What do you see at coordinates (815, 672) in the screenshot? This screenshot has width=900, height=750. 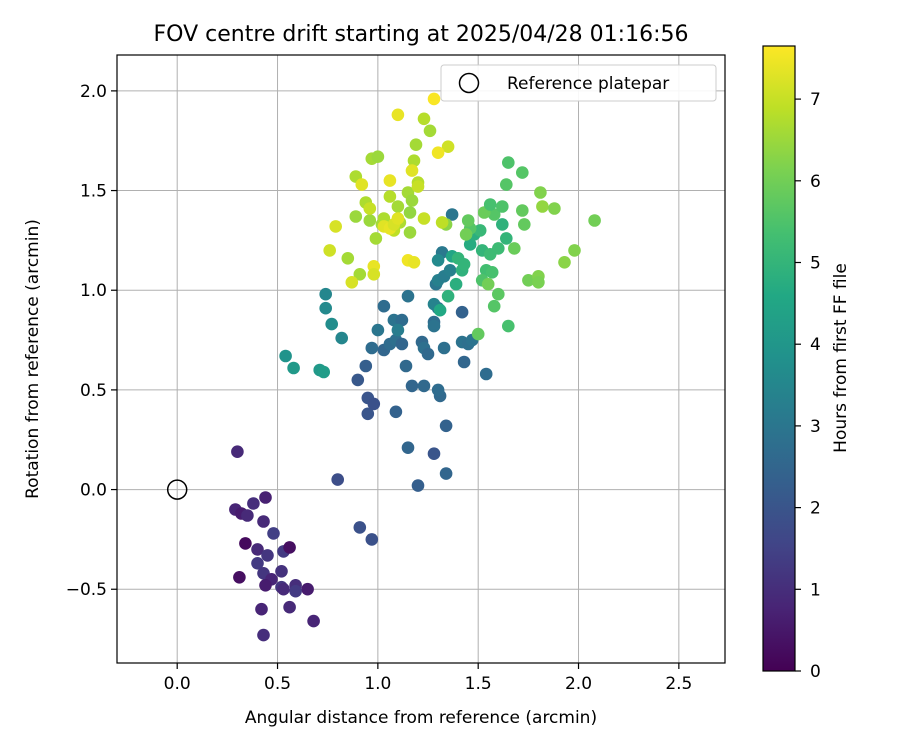 I see `colorbar-tick-label: 0` at bounding box center [815, 672].